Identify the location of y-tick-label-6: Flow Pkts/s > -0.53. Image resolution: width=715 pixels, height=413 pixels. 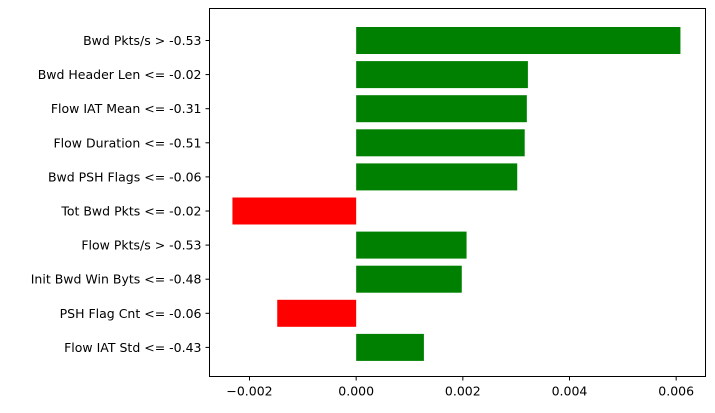
(141, 245).